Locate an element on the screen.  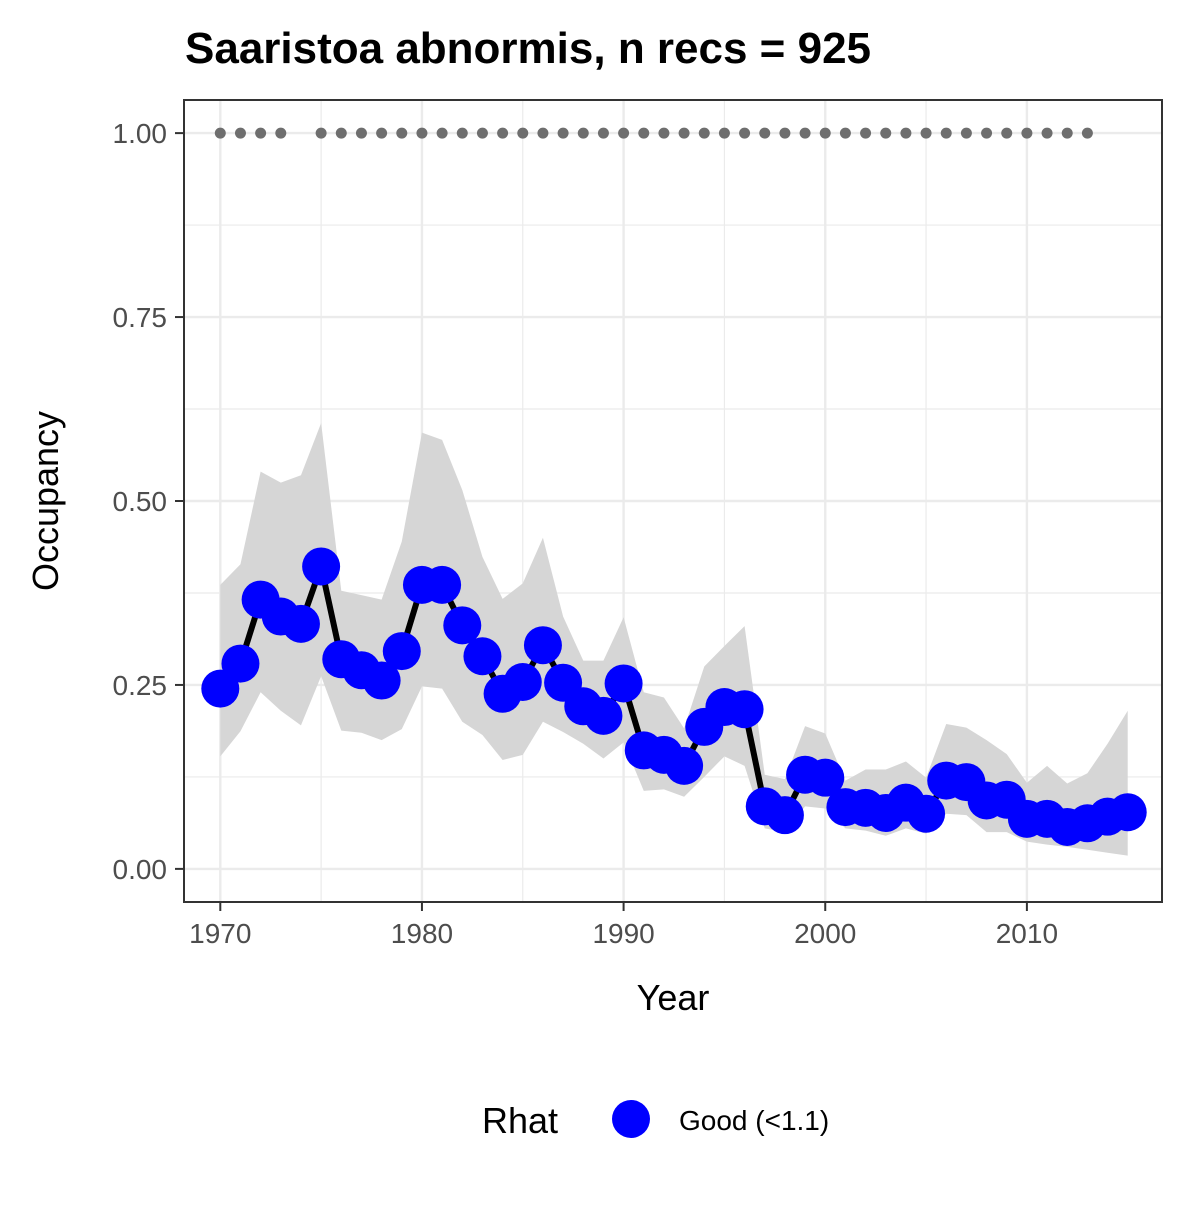
x-tick-label: 1990 is located at coordinates (623, 933).